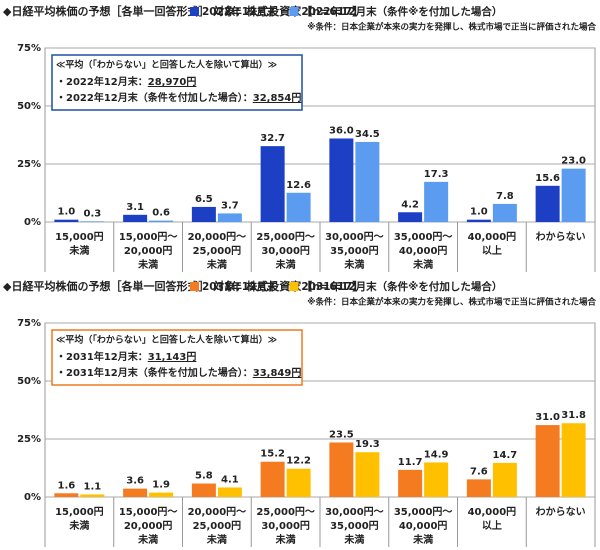 This screenshot has width=600, height=550. I want to click on annotation-label: ・2031年12月末：, so click(102, 356).